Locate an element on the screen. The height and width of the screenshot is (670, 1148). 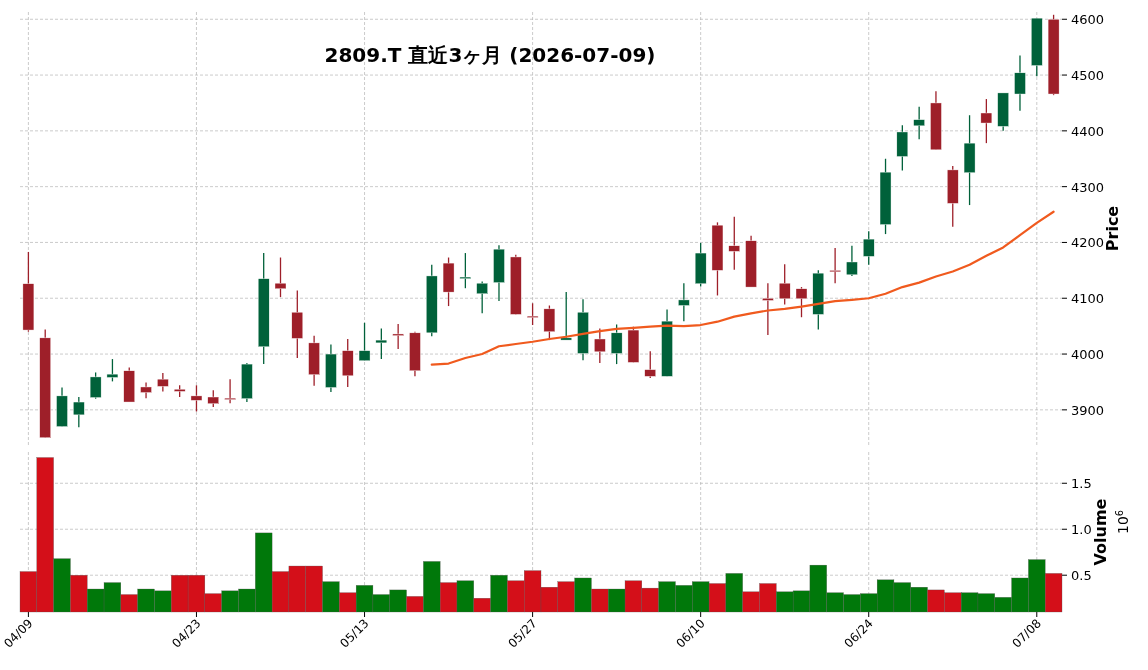
y-tick-label: 0.5 is located at coordinates (1081, 576).